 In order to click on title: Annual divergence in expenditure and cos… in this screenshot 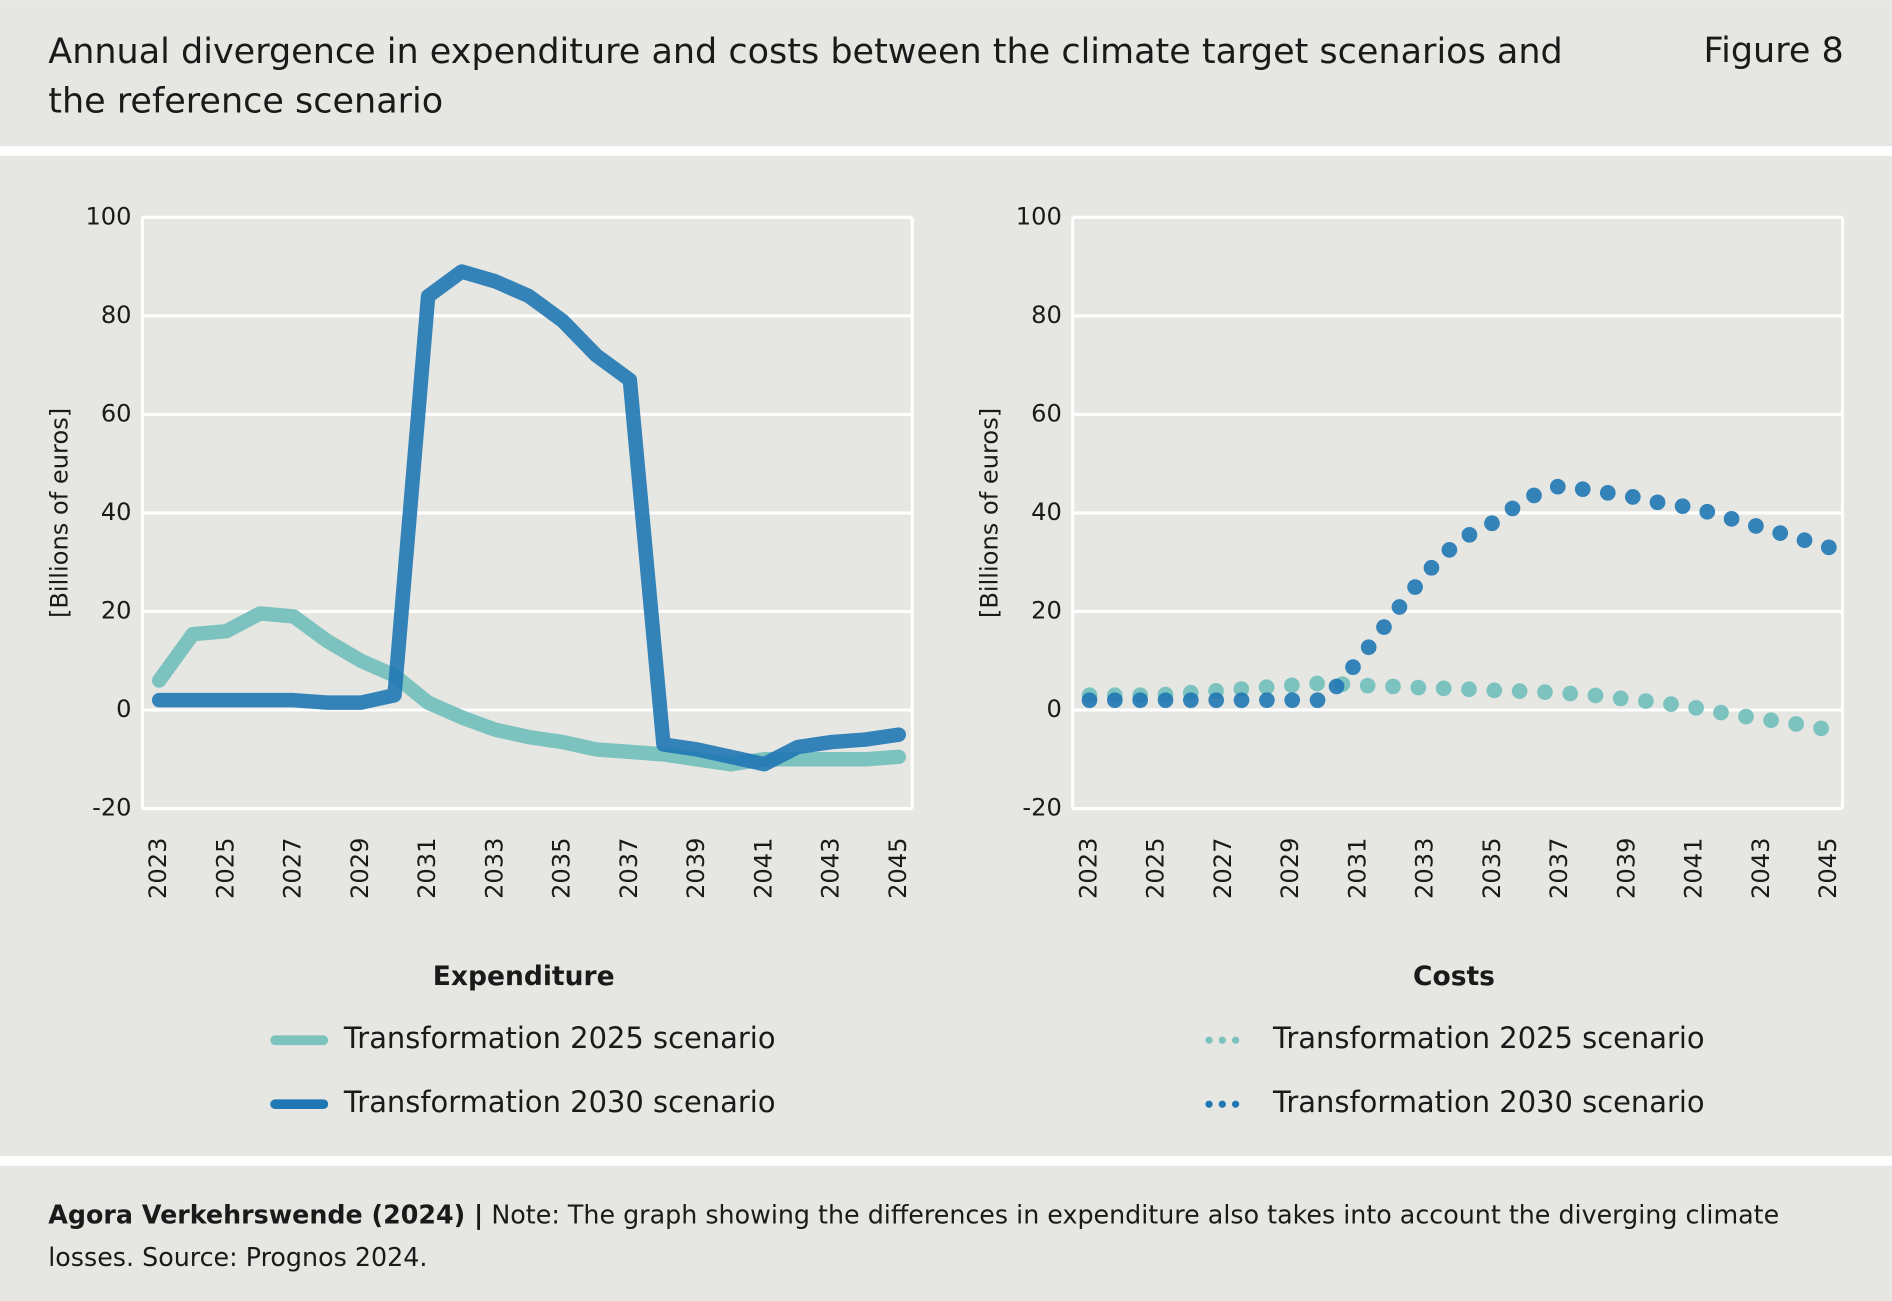, I will do `click(805, 75)`.